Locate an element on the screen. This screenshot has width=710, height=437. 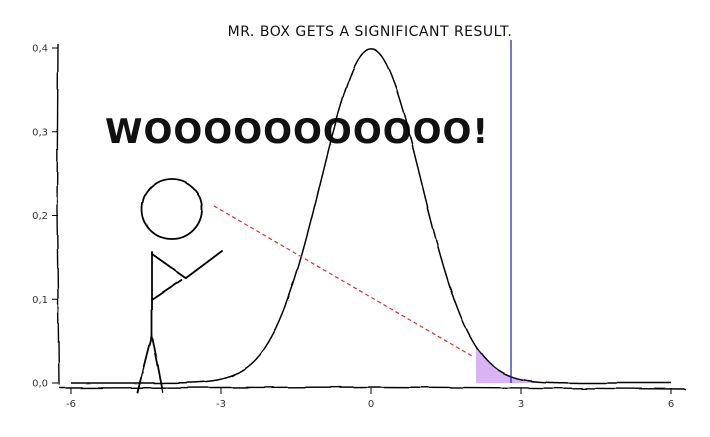
x-tick-label: 6 is located at coordinates (671, 404).